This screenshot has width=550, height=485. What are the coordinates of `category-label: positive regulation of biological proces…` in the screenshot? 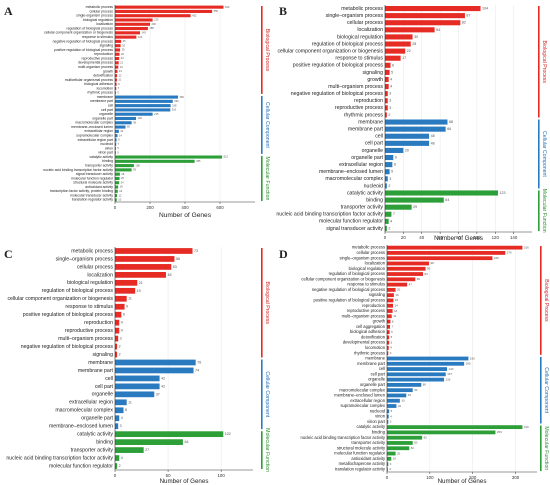 It's located at (338, 66).